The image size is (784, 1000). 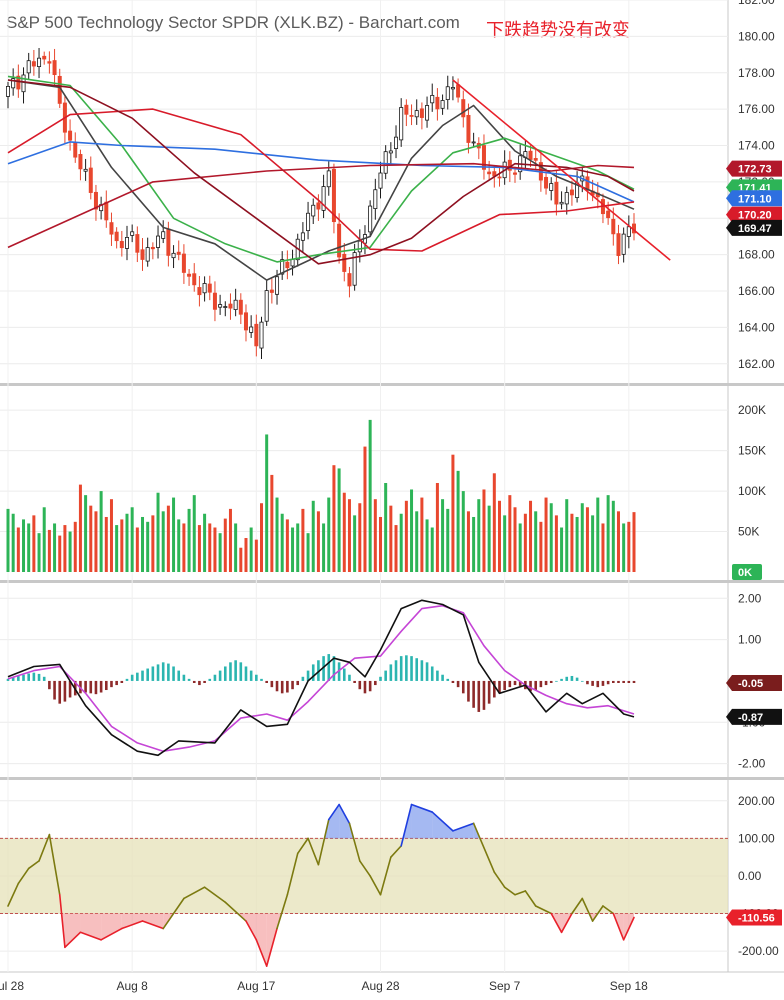 I want to click on cci-oversold-fill, so click(x=72, y=930).